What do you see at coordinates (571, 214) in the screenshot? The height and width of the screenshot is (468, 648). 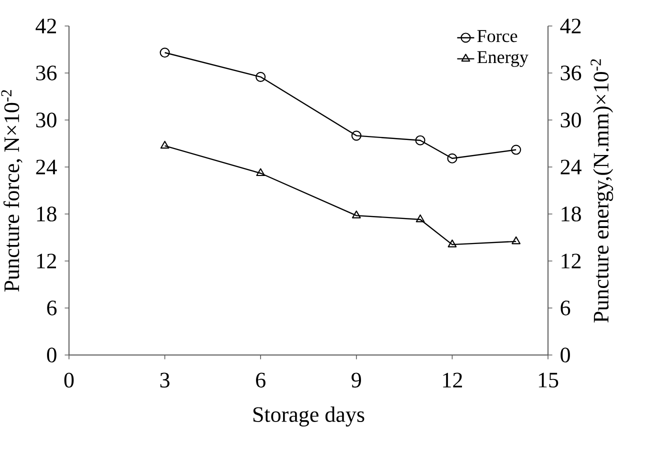 I see `y2-tick-label: 18` at bounding box center [571, 214].